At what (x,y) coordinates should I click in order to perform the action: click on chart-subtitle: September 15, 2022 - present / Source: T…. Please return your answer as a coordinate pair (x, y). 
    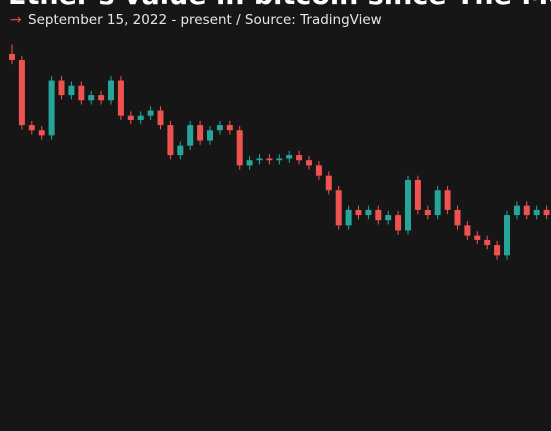
    Looking at the image, I should click on (205, 20).